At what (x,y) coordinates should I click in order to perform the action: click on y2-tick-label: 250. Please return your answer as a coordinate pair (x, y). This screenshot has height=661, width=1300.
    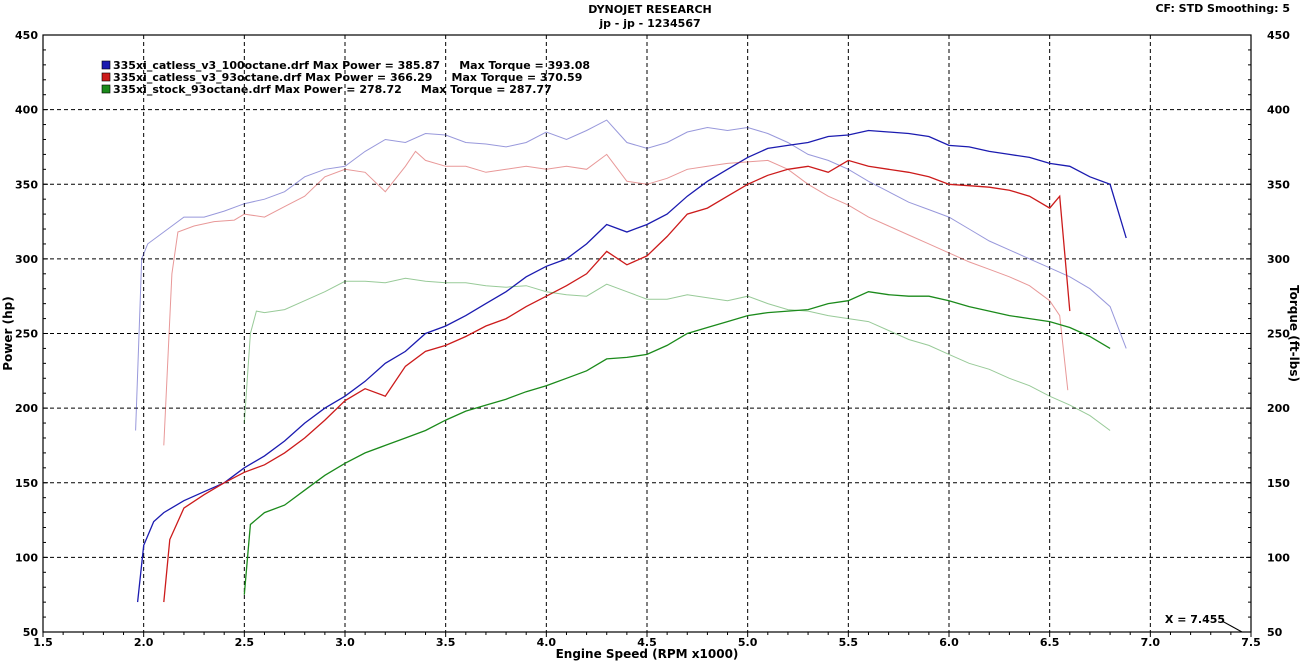
    Looking at the image, I should click on (1278, 334).